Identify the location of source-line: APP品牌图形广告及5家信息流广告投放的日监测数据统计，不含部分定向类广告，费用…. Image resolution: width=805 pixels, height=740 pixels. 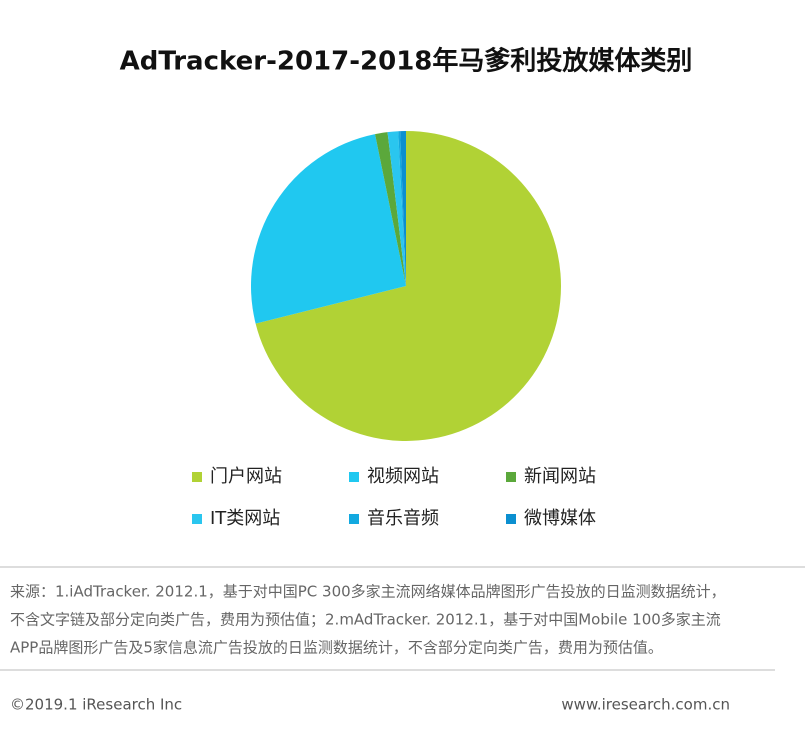
(336, 648).